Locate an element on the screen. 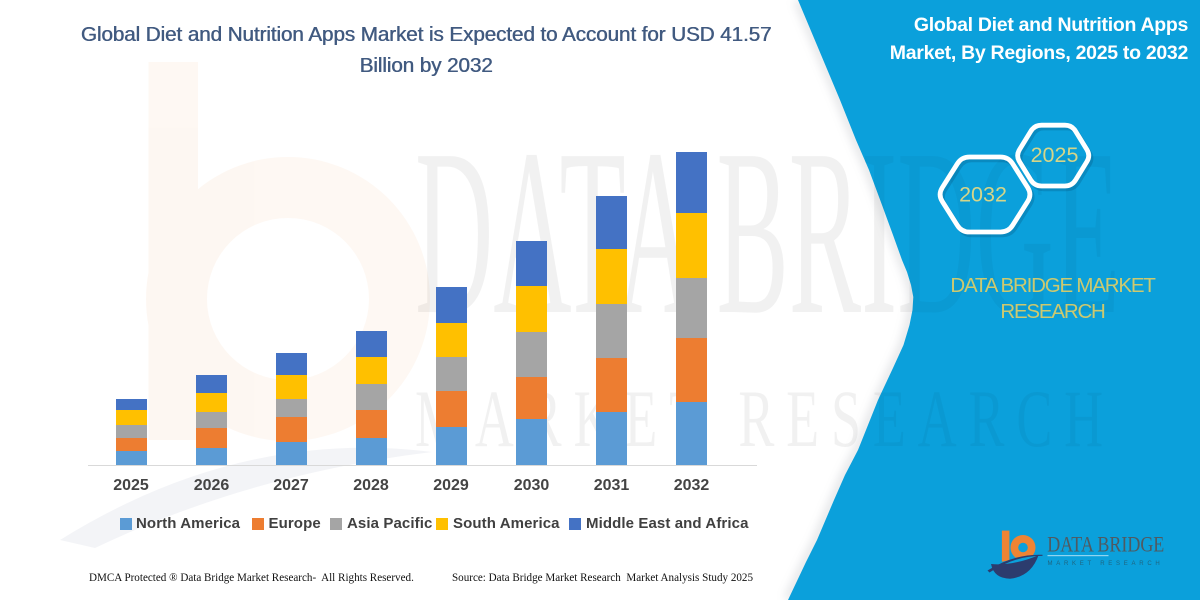 Image resolution: width=1200 pixels, height=600 pixels. svg-text: DATA BRIDGE is located at coordinates (1105, 544).